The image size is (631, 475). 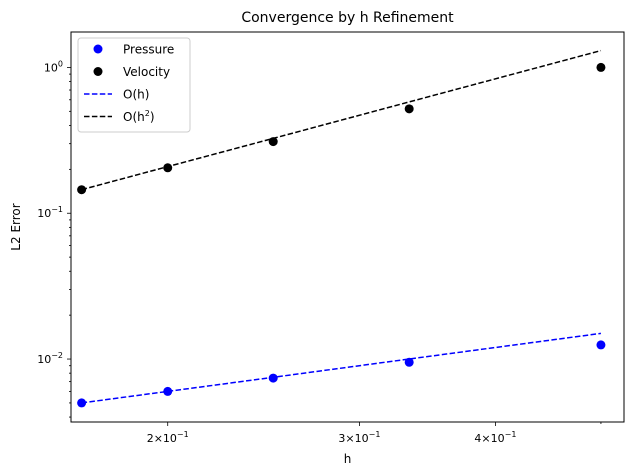 What do you see at coordinates (162, 438) in the screenshot?
I see `x-tick-label-base: 2×10` at bounding box center [162, 438].